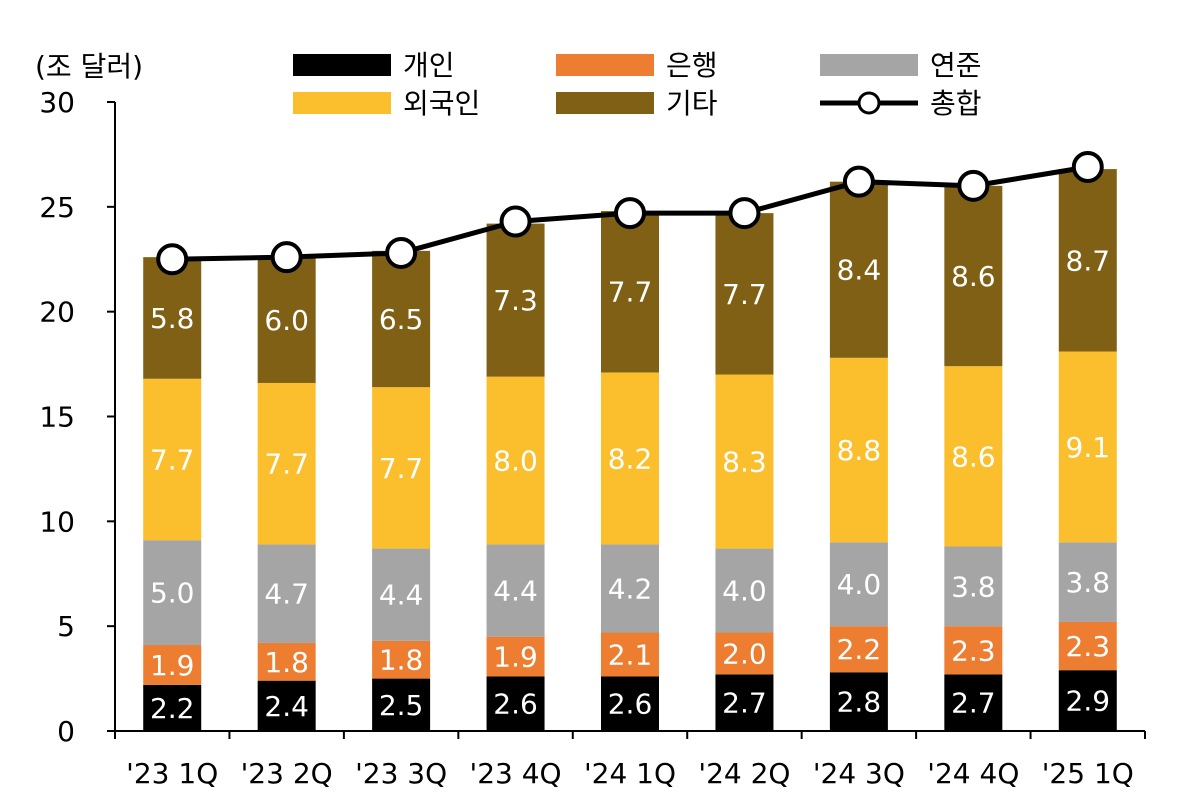  I want to click on y-tick-label: 10, so click(57, 521).